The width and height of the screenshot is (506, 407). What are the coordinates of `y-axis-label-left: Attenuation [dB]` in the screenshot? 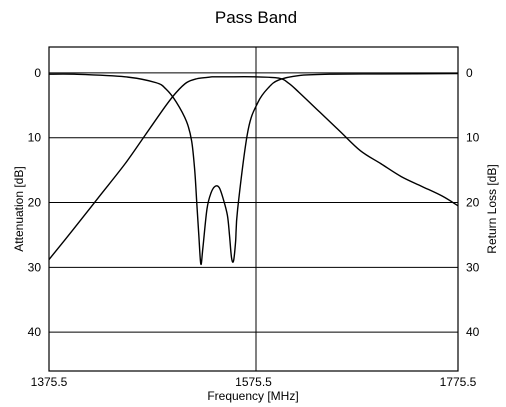 It's located at (19, 208).